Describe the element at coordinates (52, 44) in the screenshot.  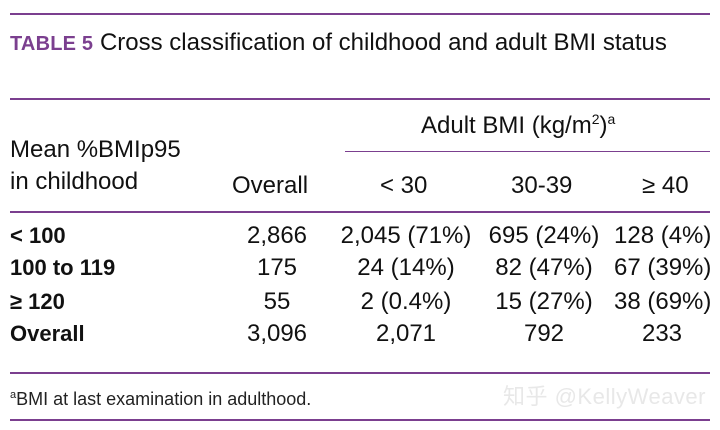
I see `table-number: TABLE 5` at that location.